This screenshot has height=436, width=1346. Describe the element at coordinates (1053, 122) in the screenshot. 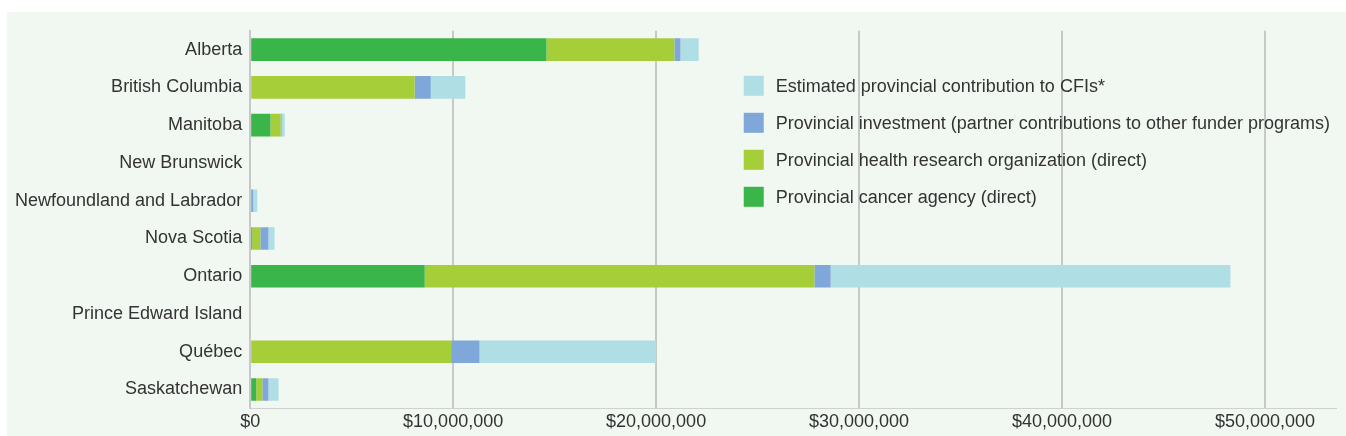

I see `legend-label: Provincial investment (partner contributions to other funder programs)` at that location.